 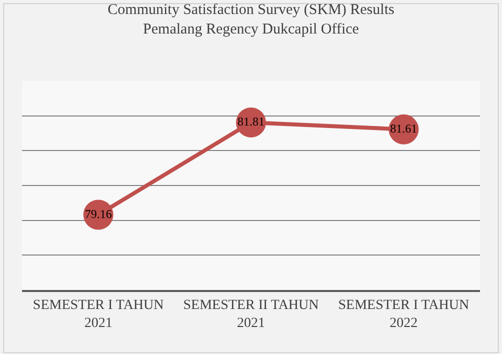 I want to click on x-tick-label: SEMESTER I TAHUN 2021, so click(x=98, y=314).